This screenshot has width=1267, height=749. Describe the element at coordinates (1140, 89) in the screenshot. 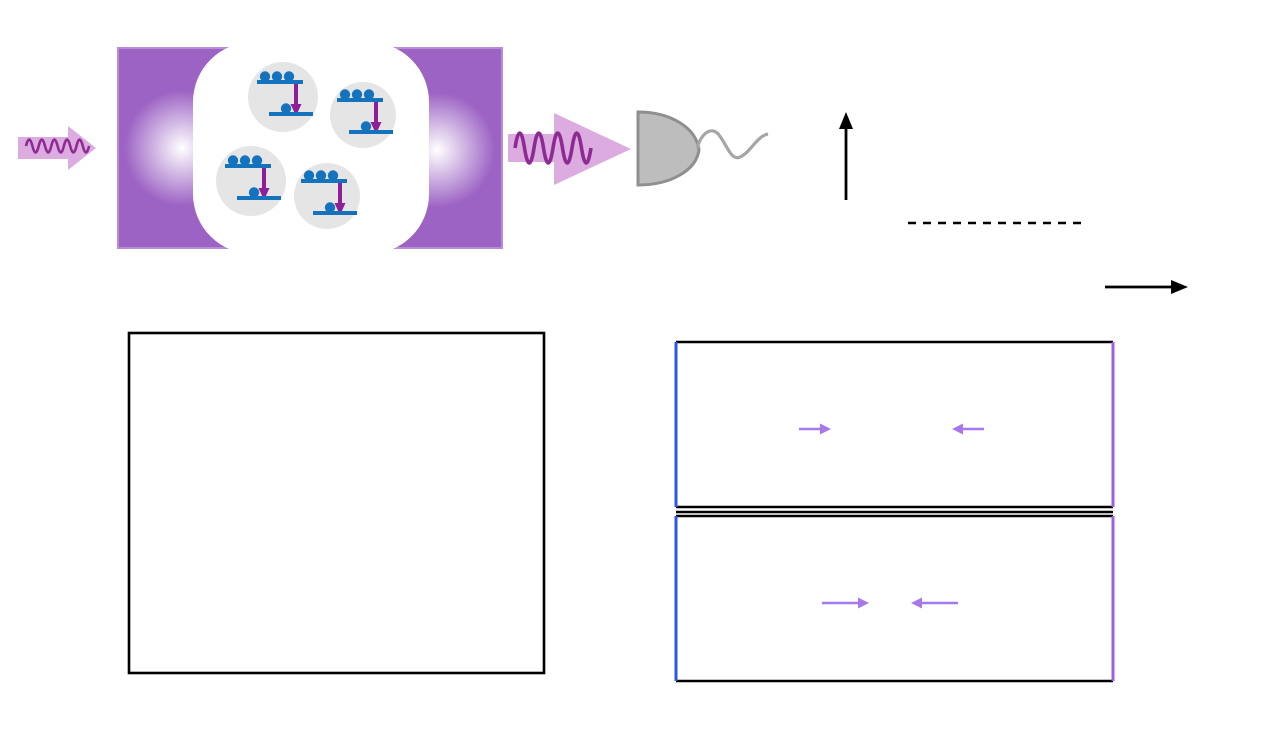

I see `masing-enhanced-label` at that location.